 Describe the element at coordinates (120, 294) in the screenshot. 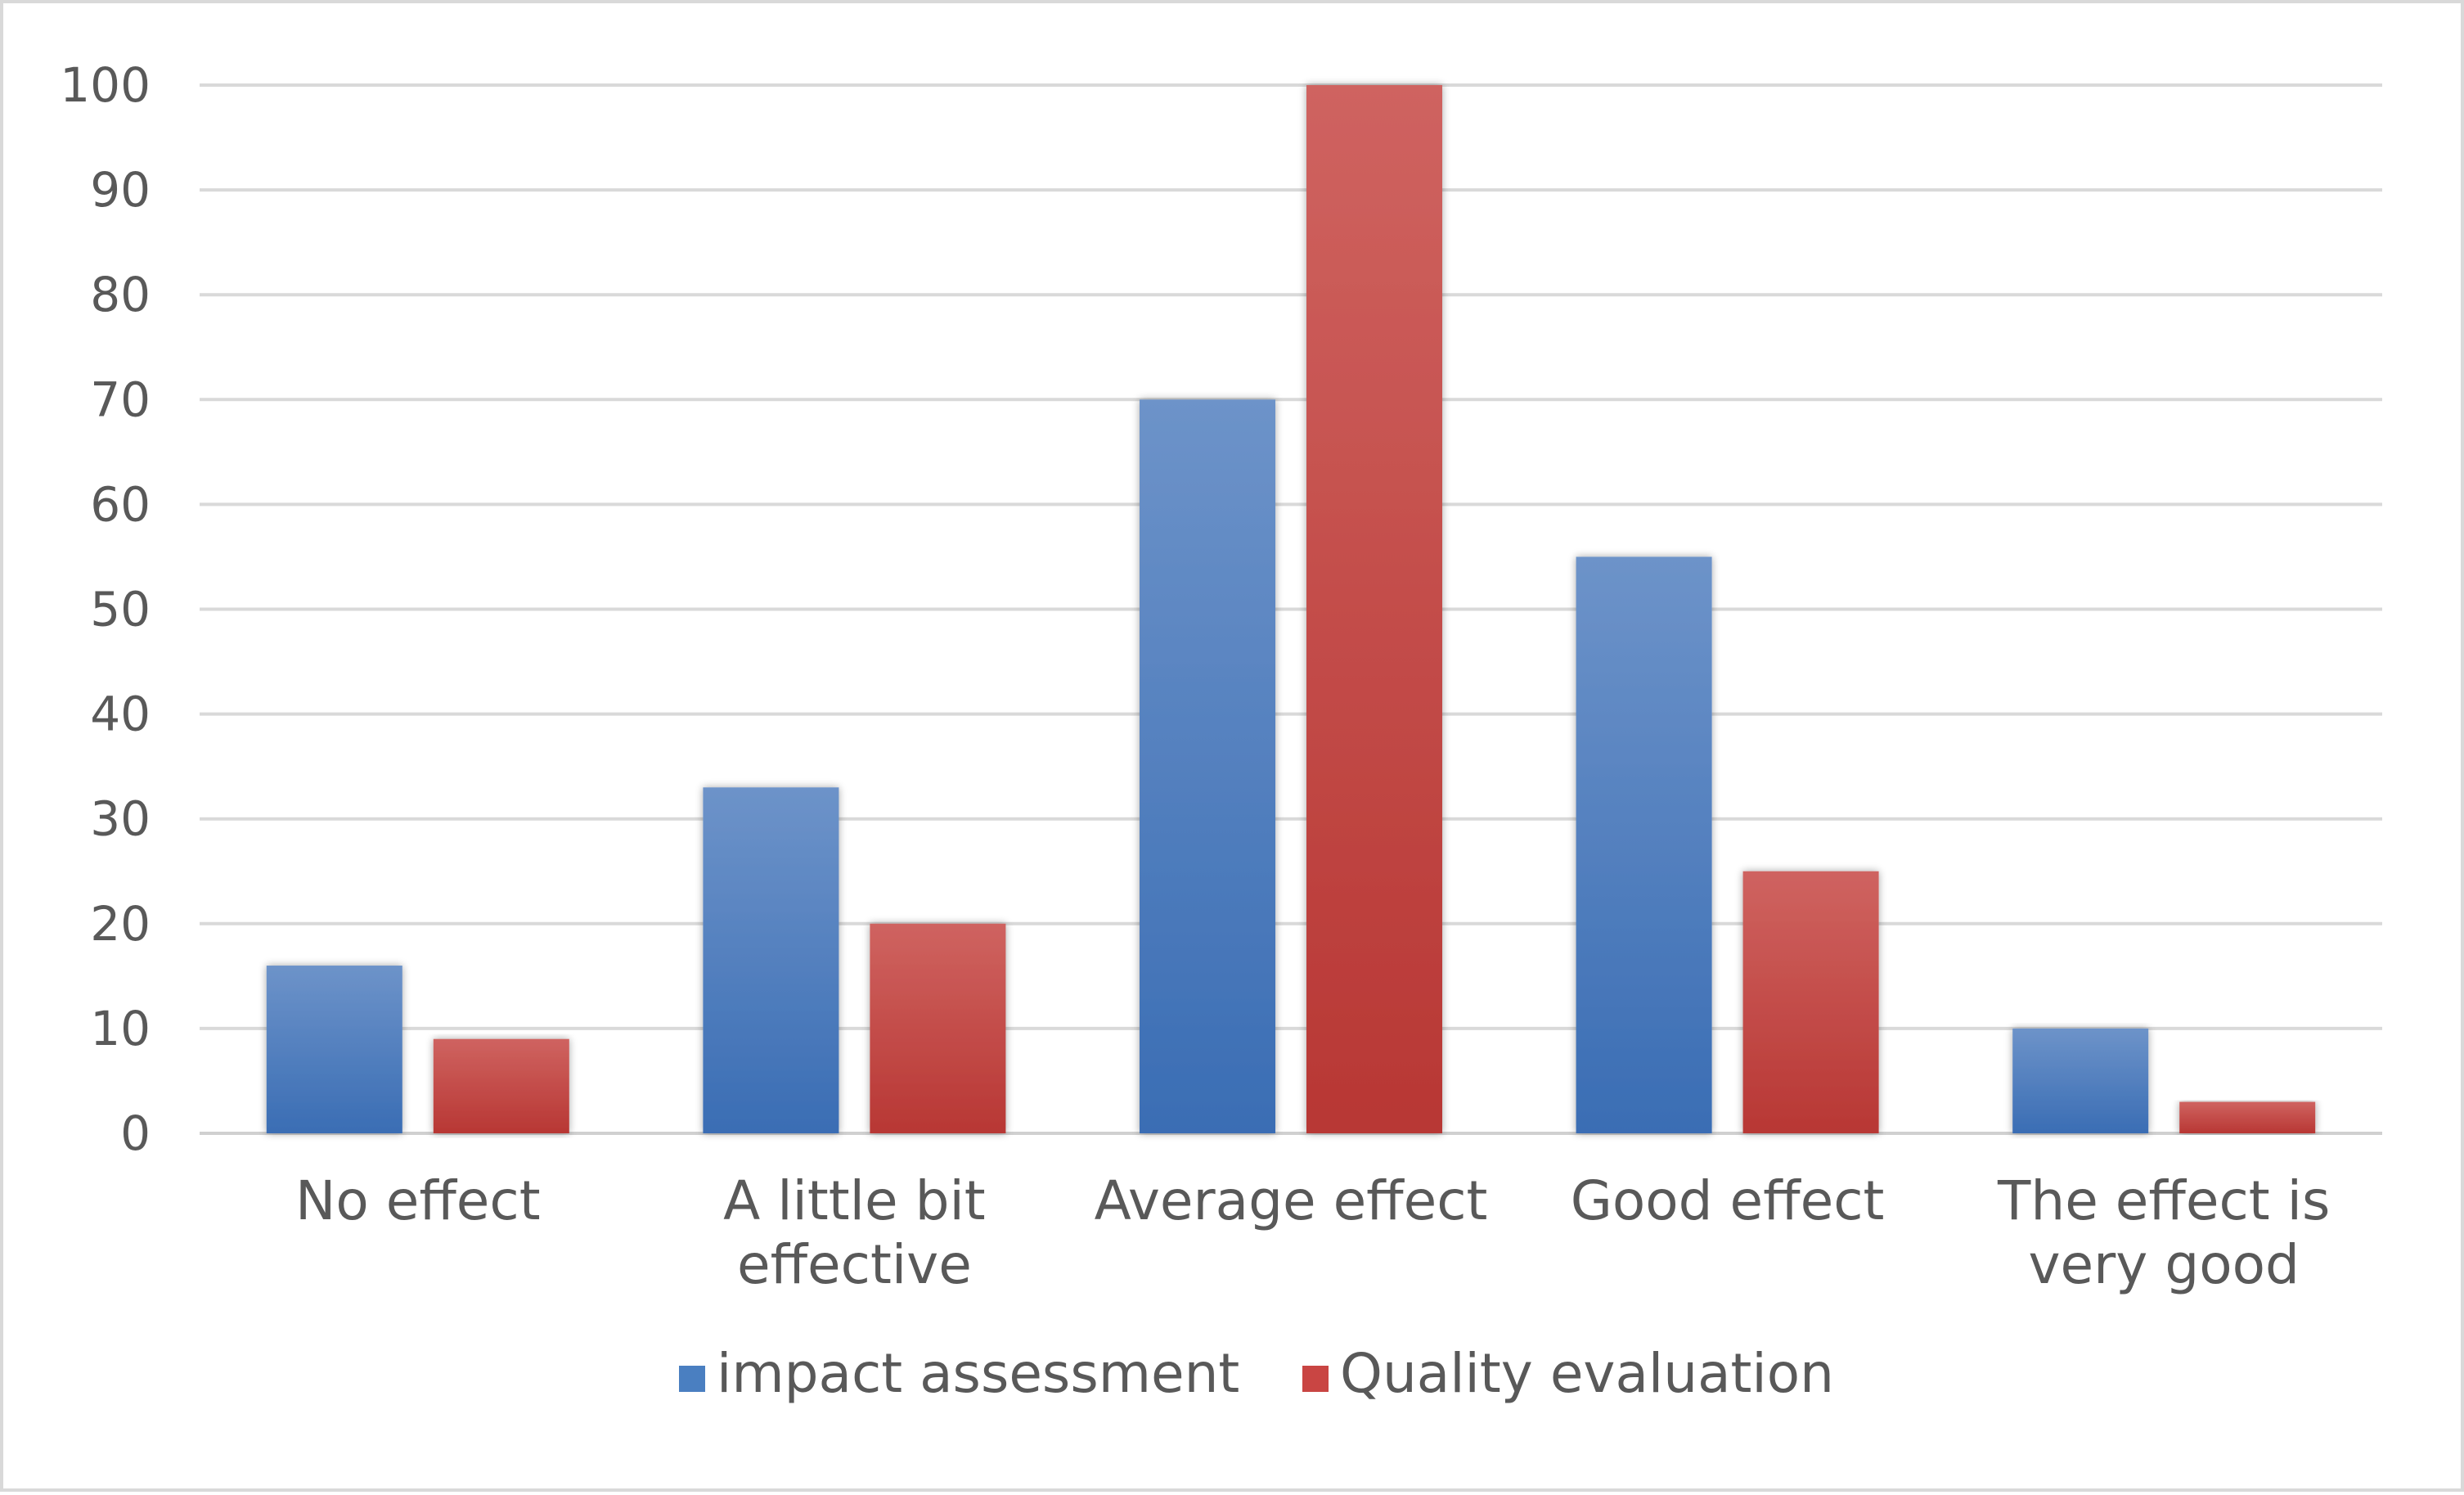

I see `y-tick-label: 80` at that location.